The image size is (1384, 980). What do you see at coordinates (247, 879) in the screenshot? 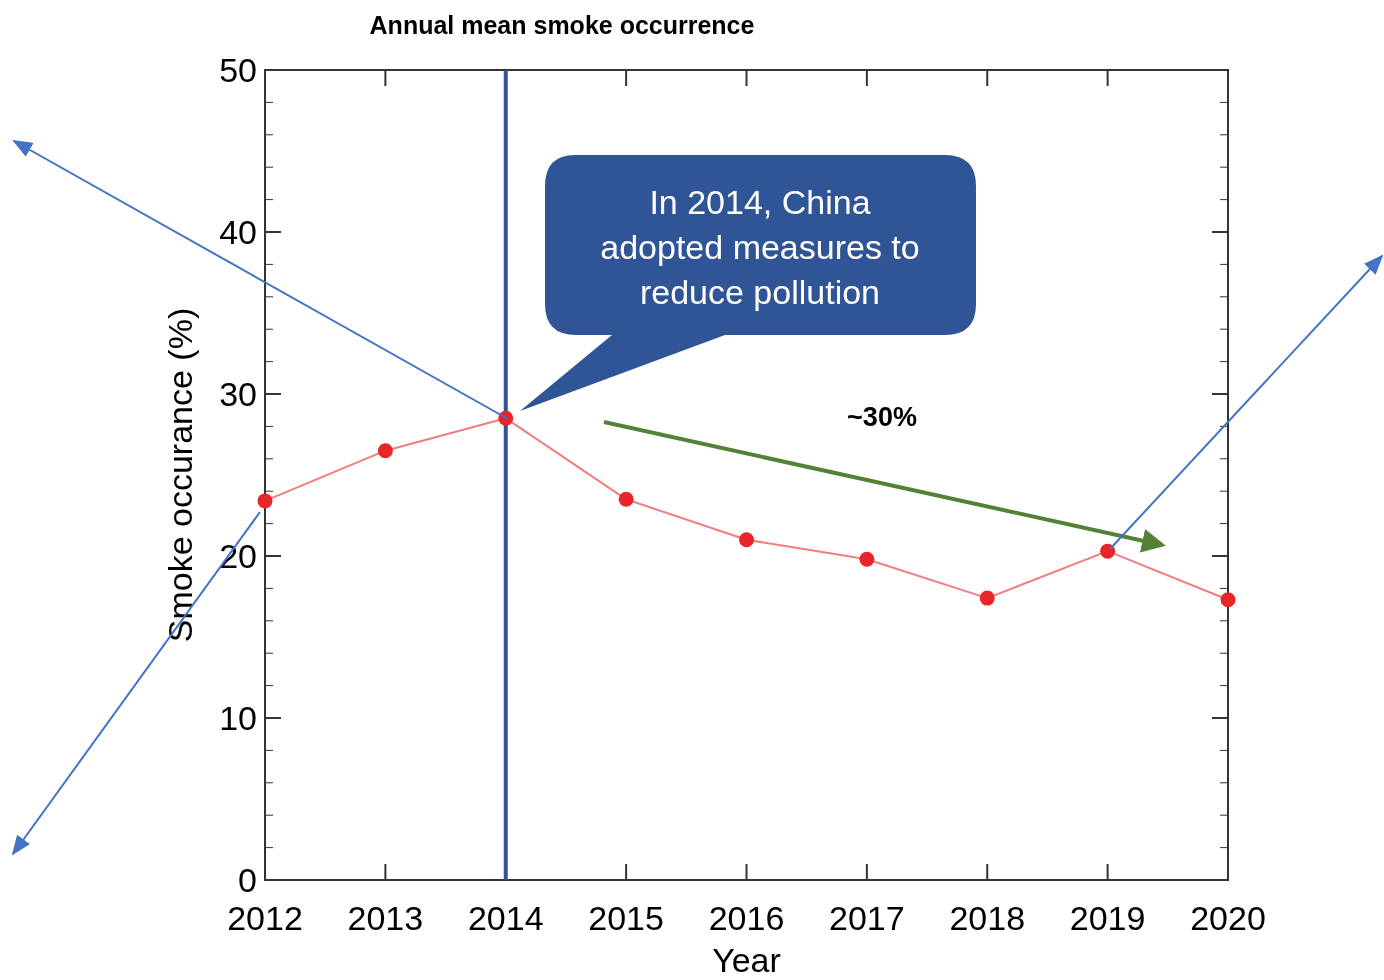
I see `y-tick-label: 0` at bounding box center [247, 879].